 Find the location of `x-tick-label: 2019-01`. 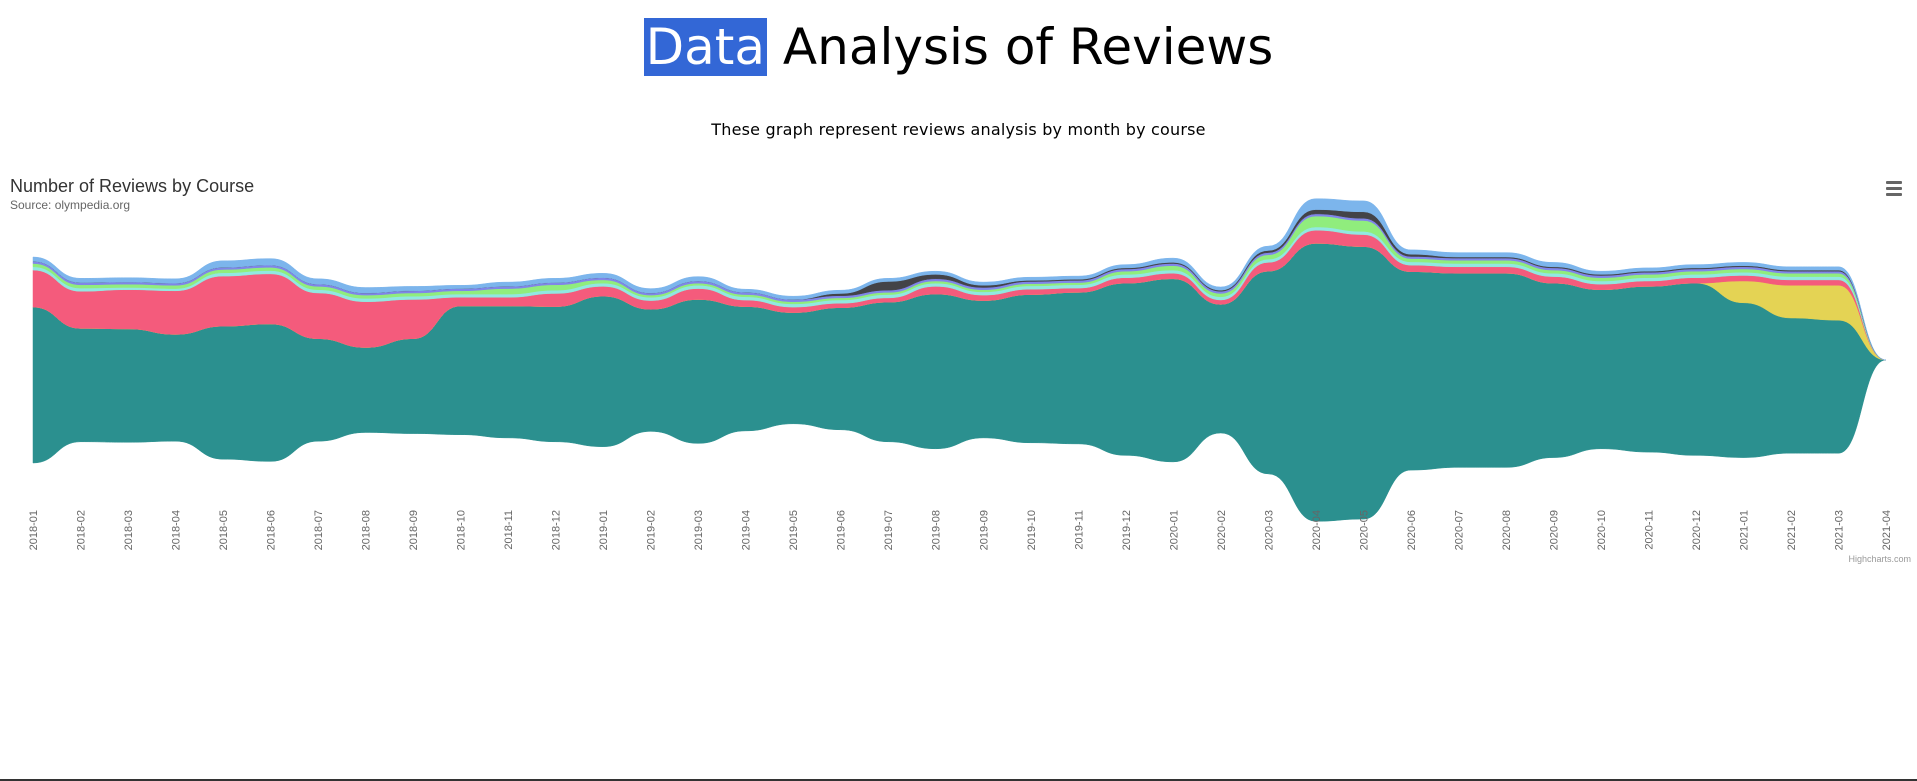

x-tick-label: 2019-01 is located at coordinates (604, 530).